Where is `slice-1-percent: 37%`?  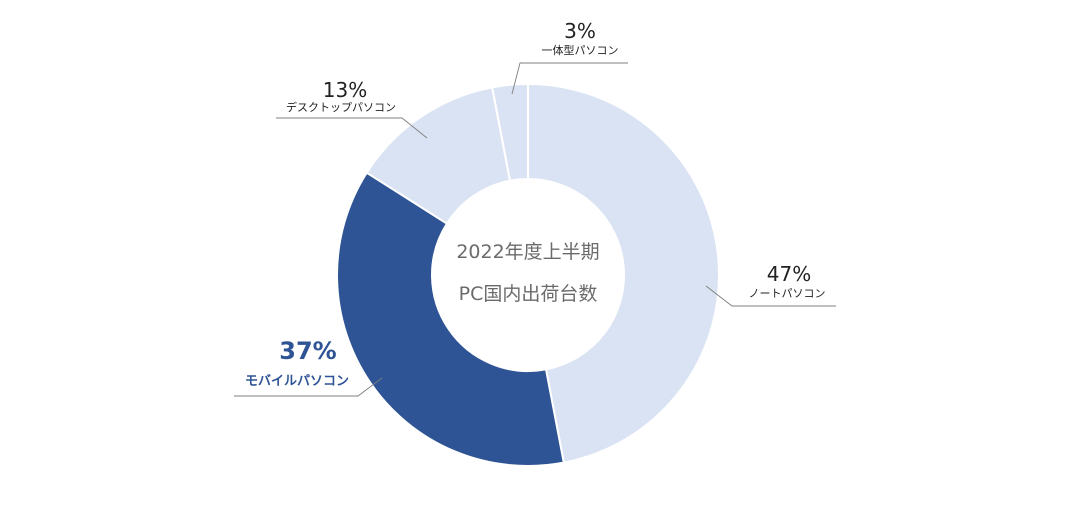
slice-1-percent: 37% is located at coordinates (307, 351).